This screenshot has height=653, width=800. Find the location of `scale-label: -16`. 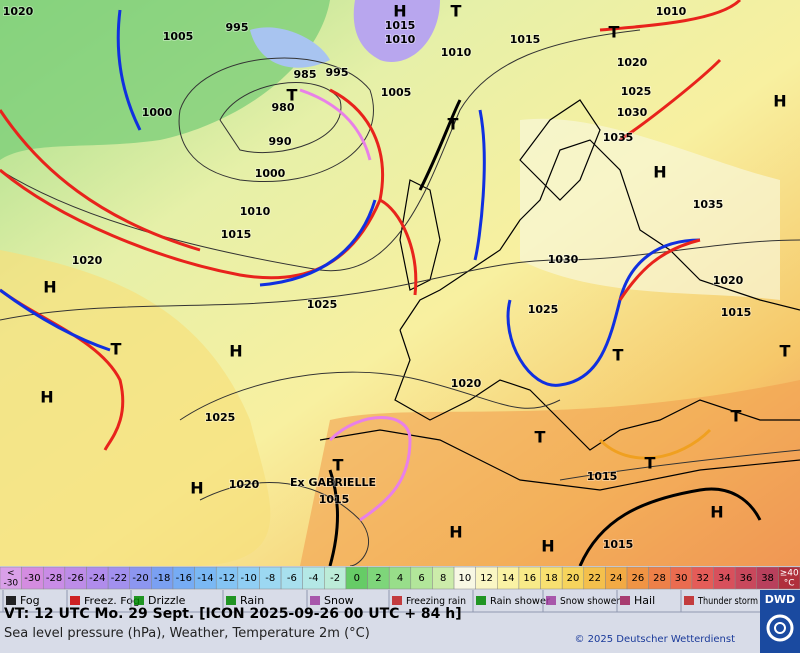

scale-label: -16 is located at coordinates (184, 578).